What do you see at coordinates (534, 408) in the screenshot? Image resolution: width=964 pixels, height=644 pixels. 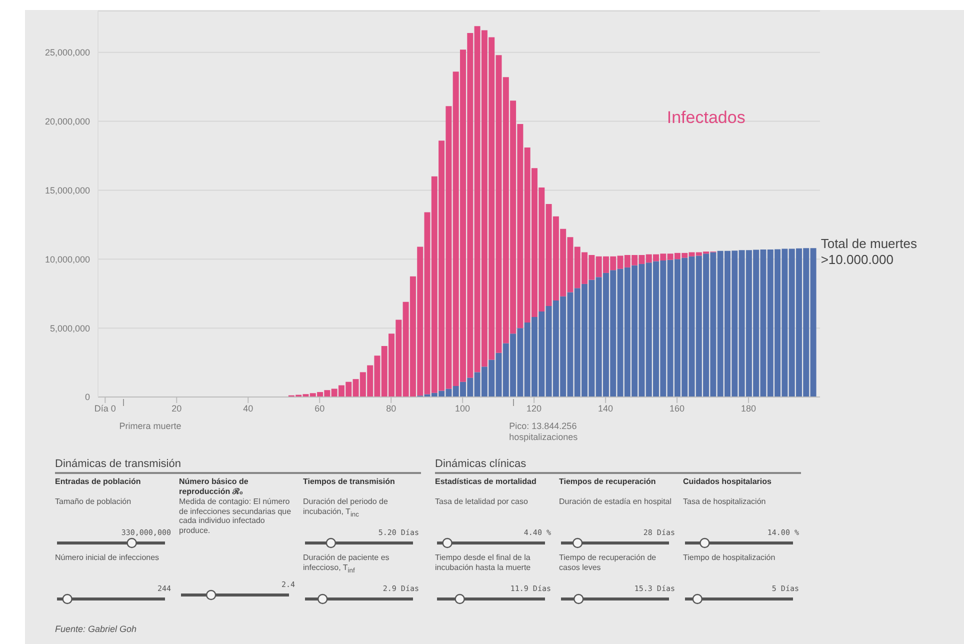 I see `x-tick-label: 120` at bounding box center [534, 408].